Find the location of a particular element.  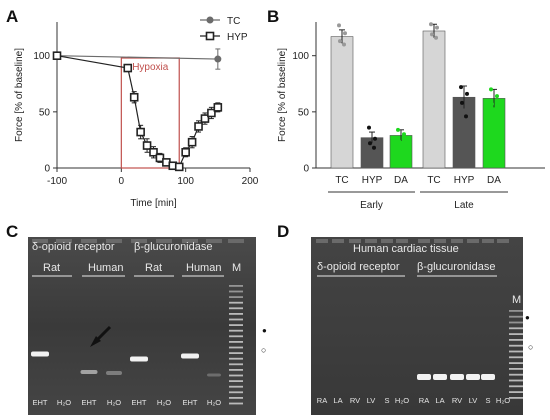

b-x-tick-label: TC is located at coordinates (433, 180).